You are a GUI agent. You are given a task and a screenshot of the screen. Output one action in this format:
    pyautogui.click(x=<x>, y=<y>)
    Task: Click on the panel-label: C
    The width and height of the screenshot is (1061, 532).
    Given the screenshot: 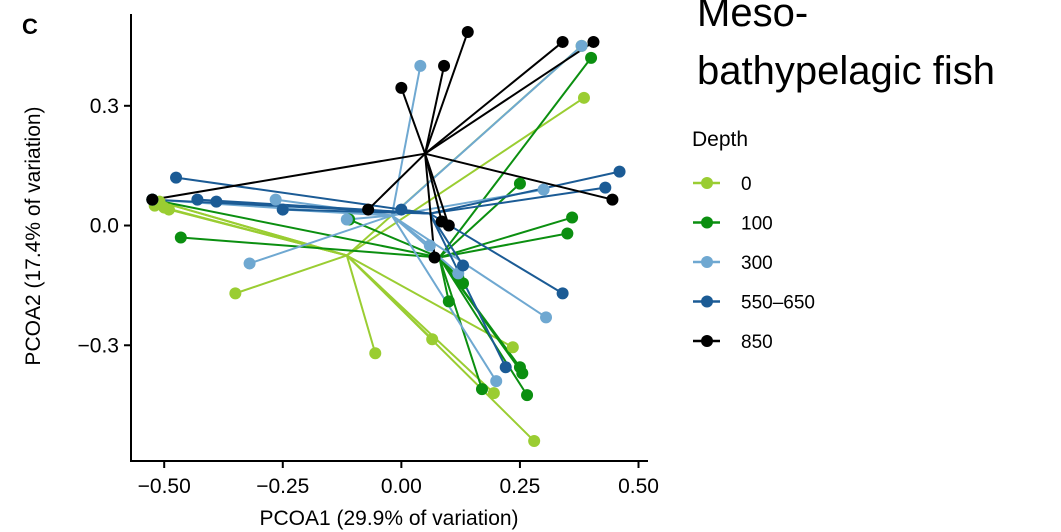 What is the action you would take?
    pyautogui.click(x=30, y=26)
    